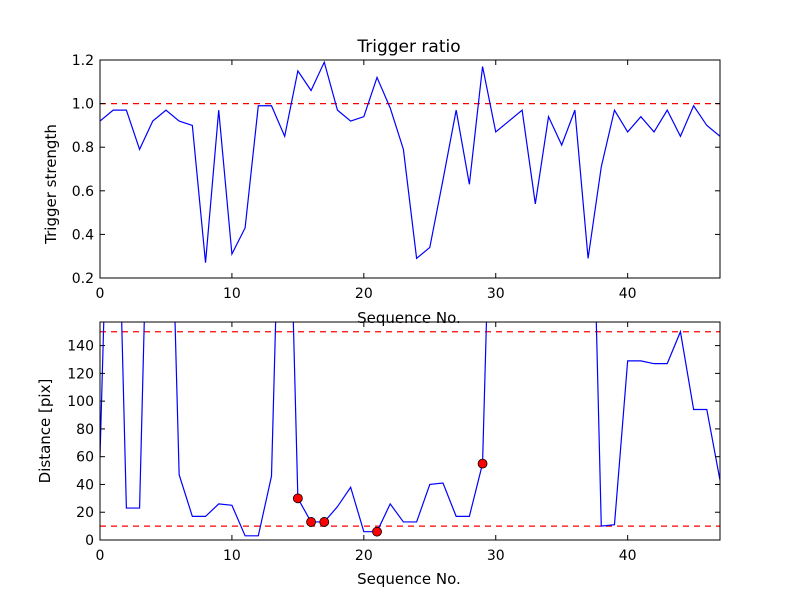 This screenshot has width=800, height=600. Describe the element at coordinates (85, 513) in the screenshot. I see `y-tick-label: 20` at that location.